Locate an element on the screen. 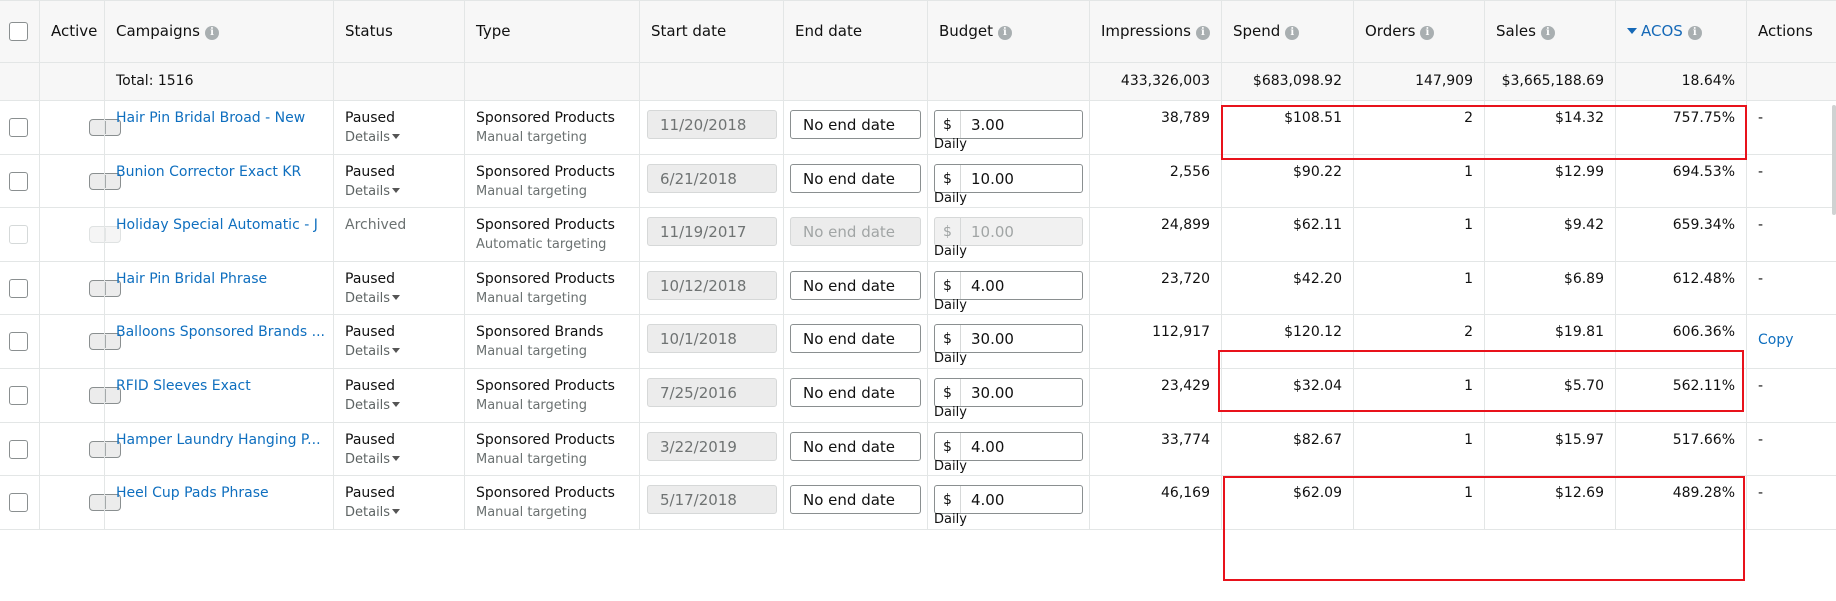 The width and height of the screenshot is (1836, 601). acos-value: 606.36% is located at coordinates (1703, 332).